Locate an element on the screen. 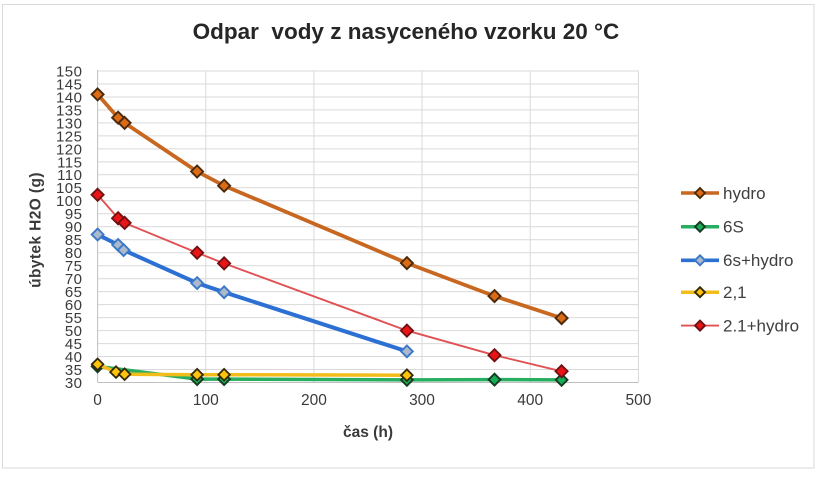 Image resolution: width=821 pixels, height=478 pixels. svg-text: 2.1+hydro is located at coordinates (761, 325).